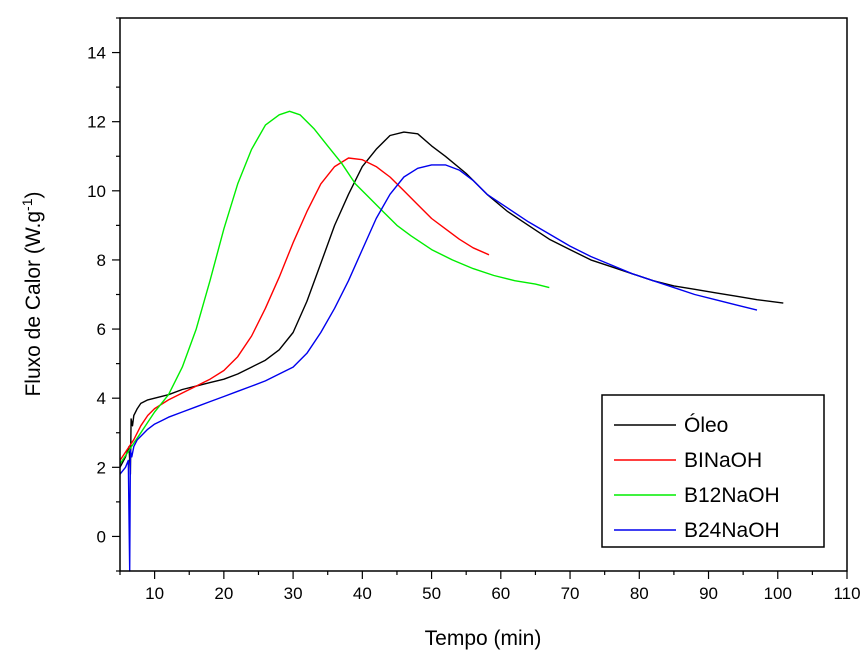  I want to click on x-axis-title: Tempo (min), so click(483, 638).